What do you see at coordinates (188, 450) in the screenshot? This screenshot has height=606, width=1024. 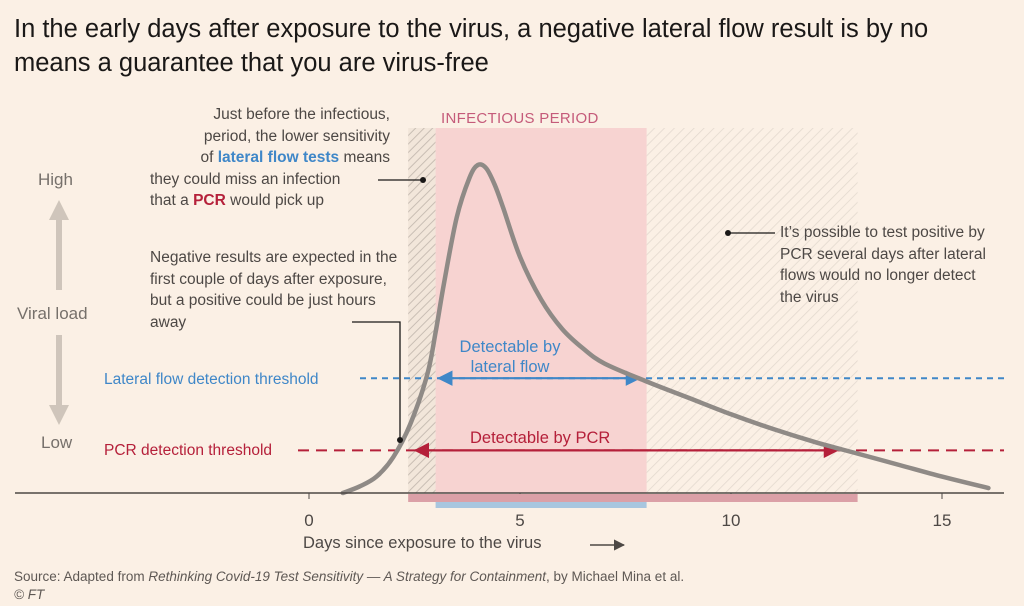 I see `pcr-threshold-label: PCR detection threshold` at bounding box center [188, 450].